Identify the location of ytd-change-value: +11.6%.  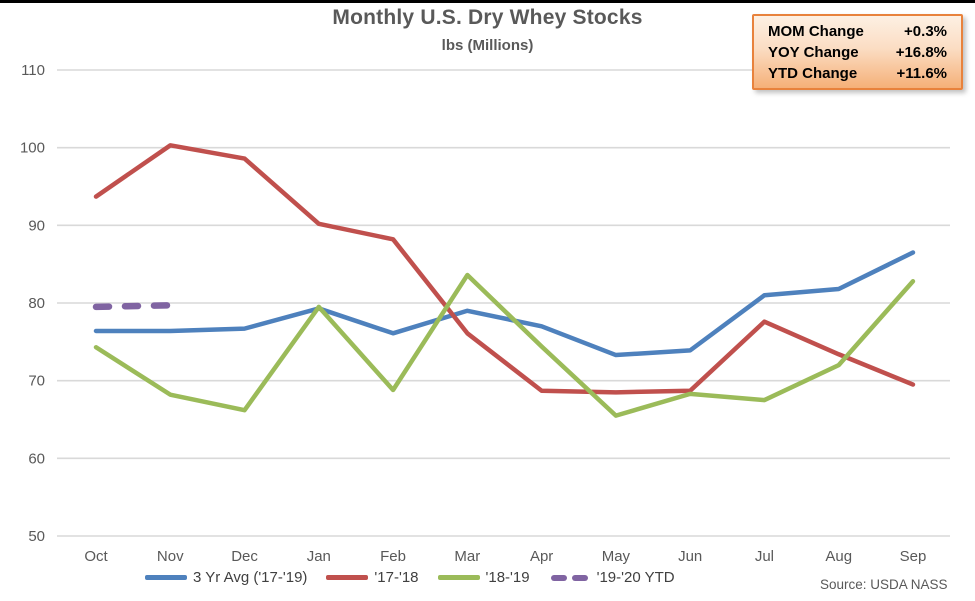
(921, 73).